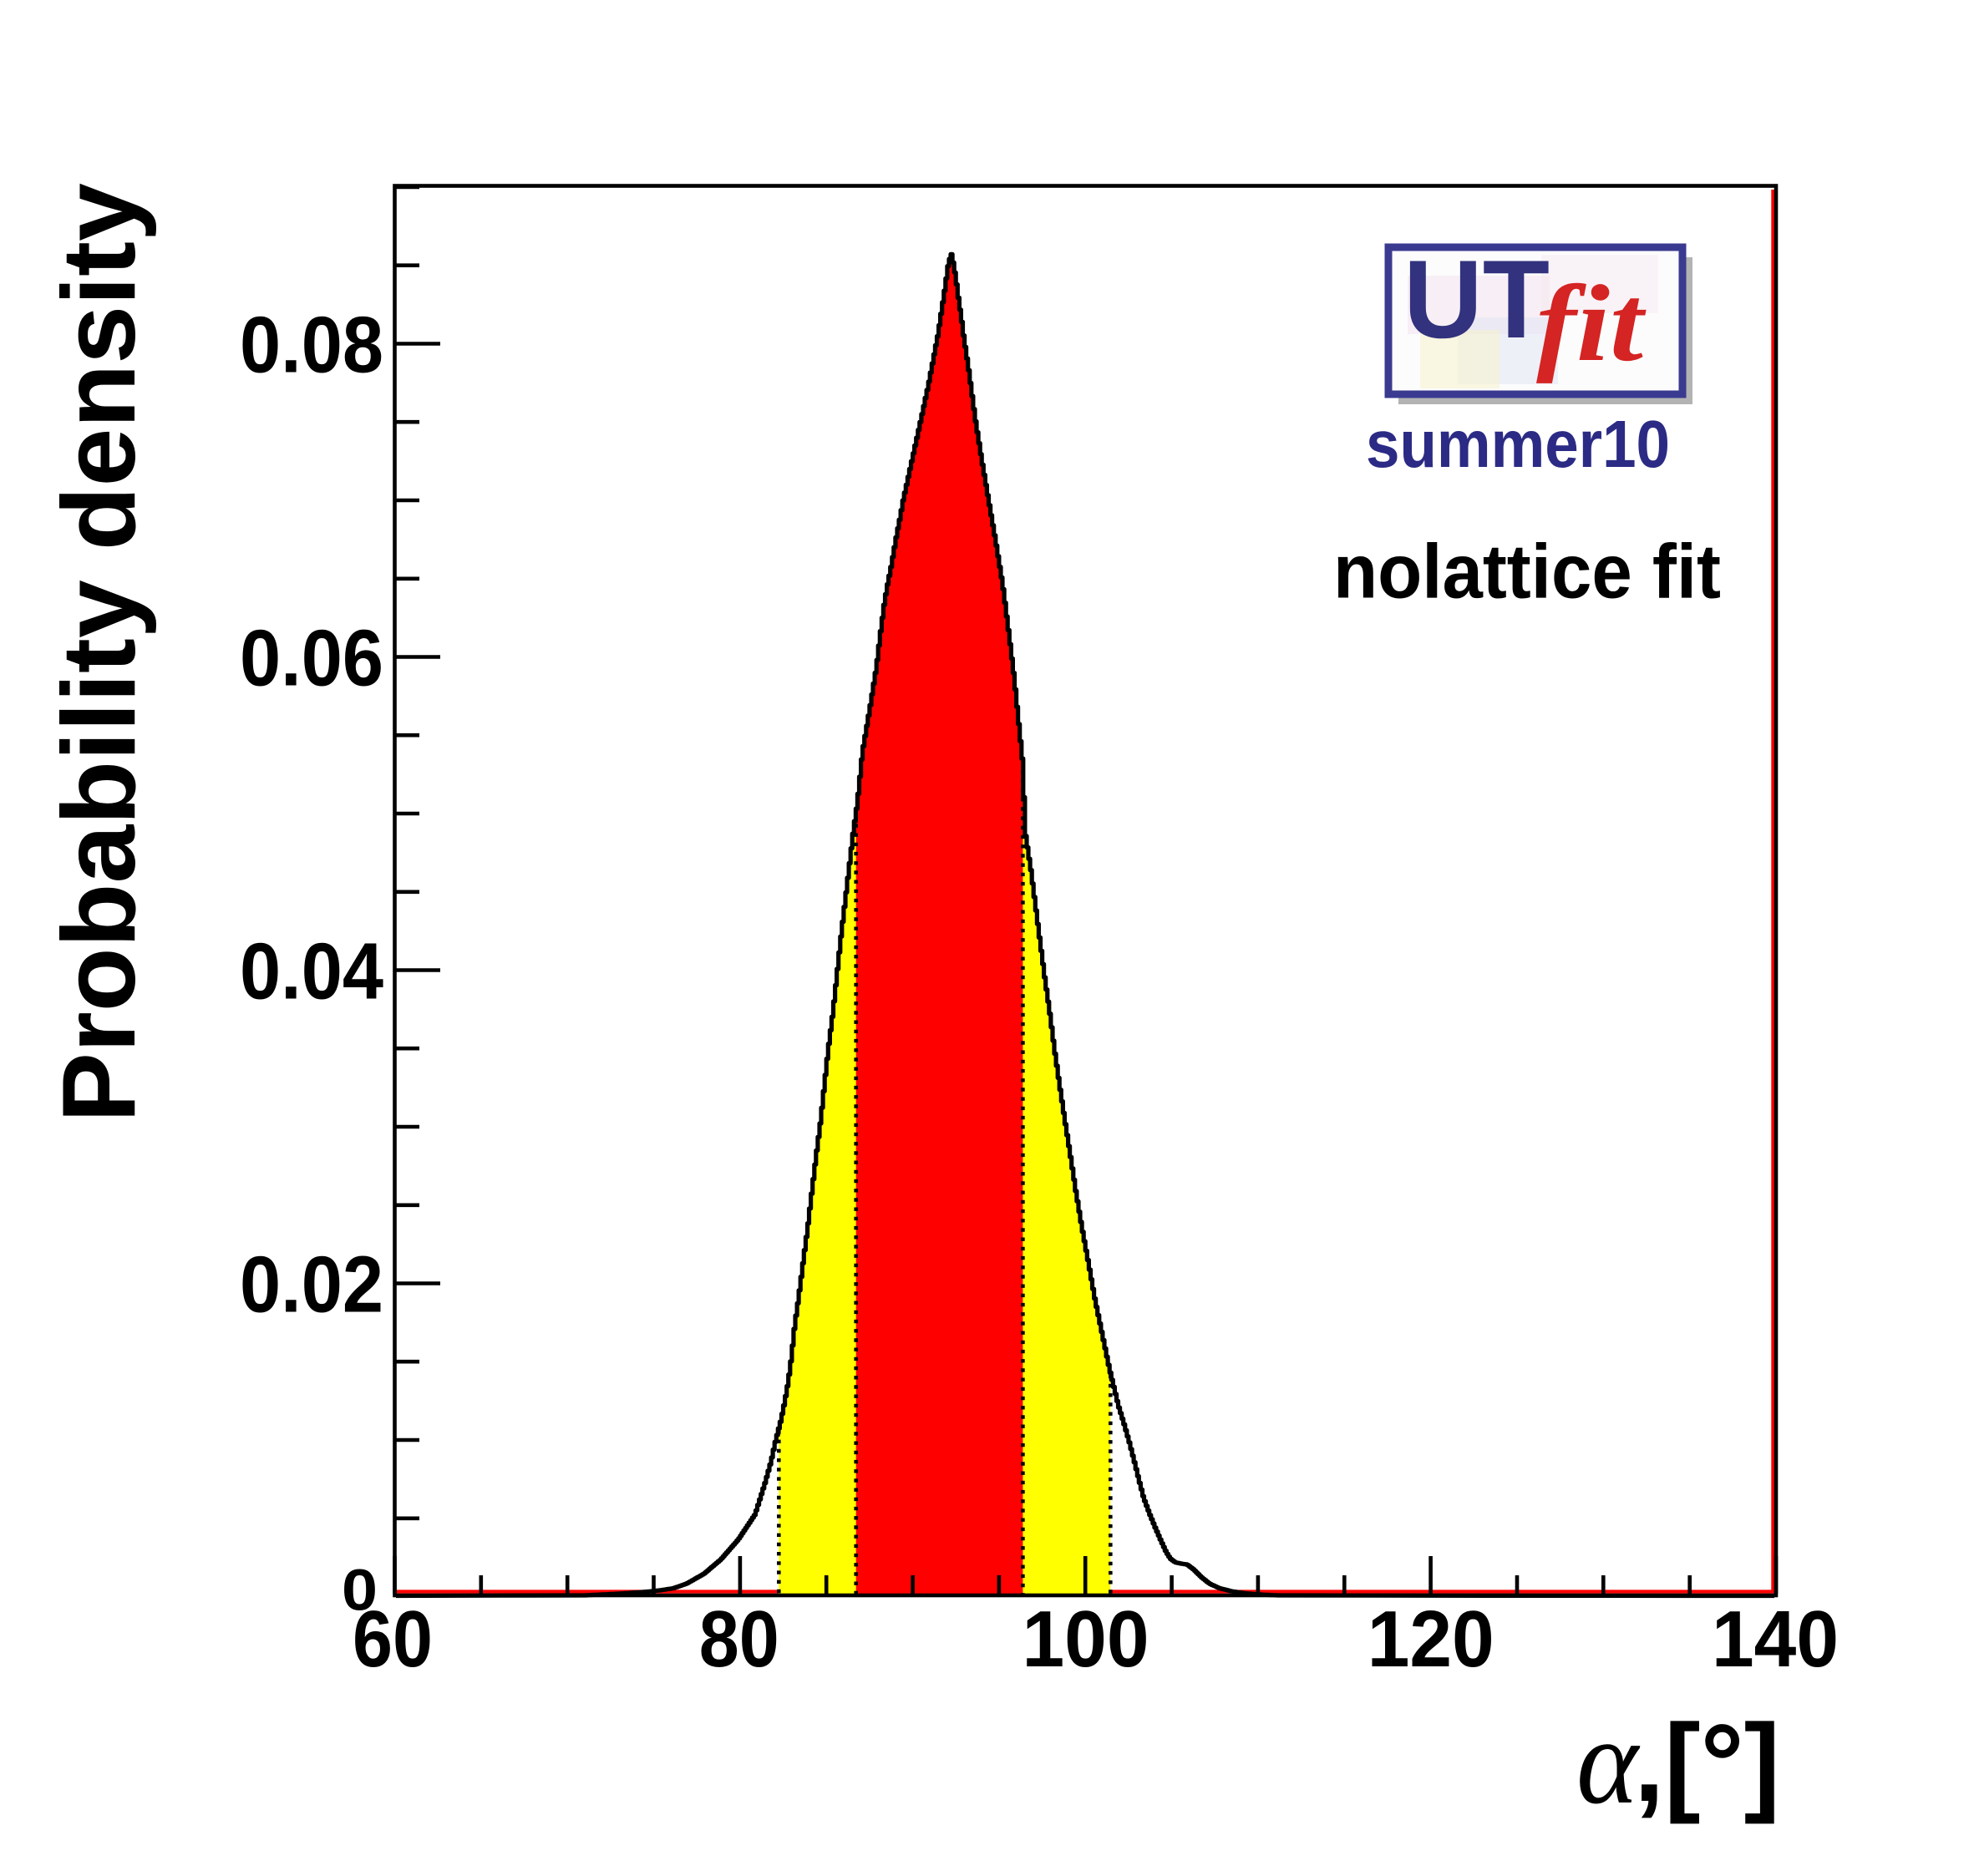  Describe the element at coordinates (1476, 300) in the screenshot. I see `svg-text: UT` at that location.